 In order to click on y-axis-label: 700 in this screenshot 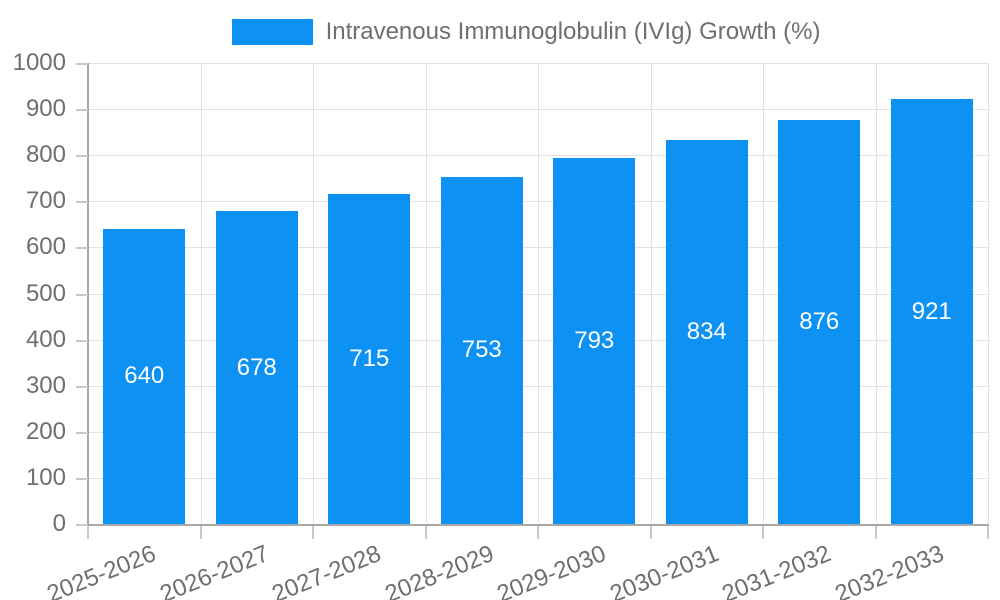, I will do `click(45, 201)`.